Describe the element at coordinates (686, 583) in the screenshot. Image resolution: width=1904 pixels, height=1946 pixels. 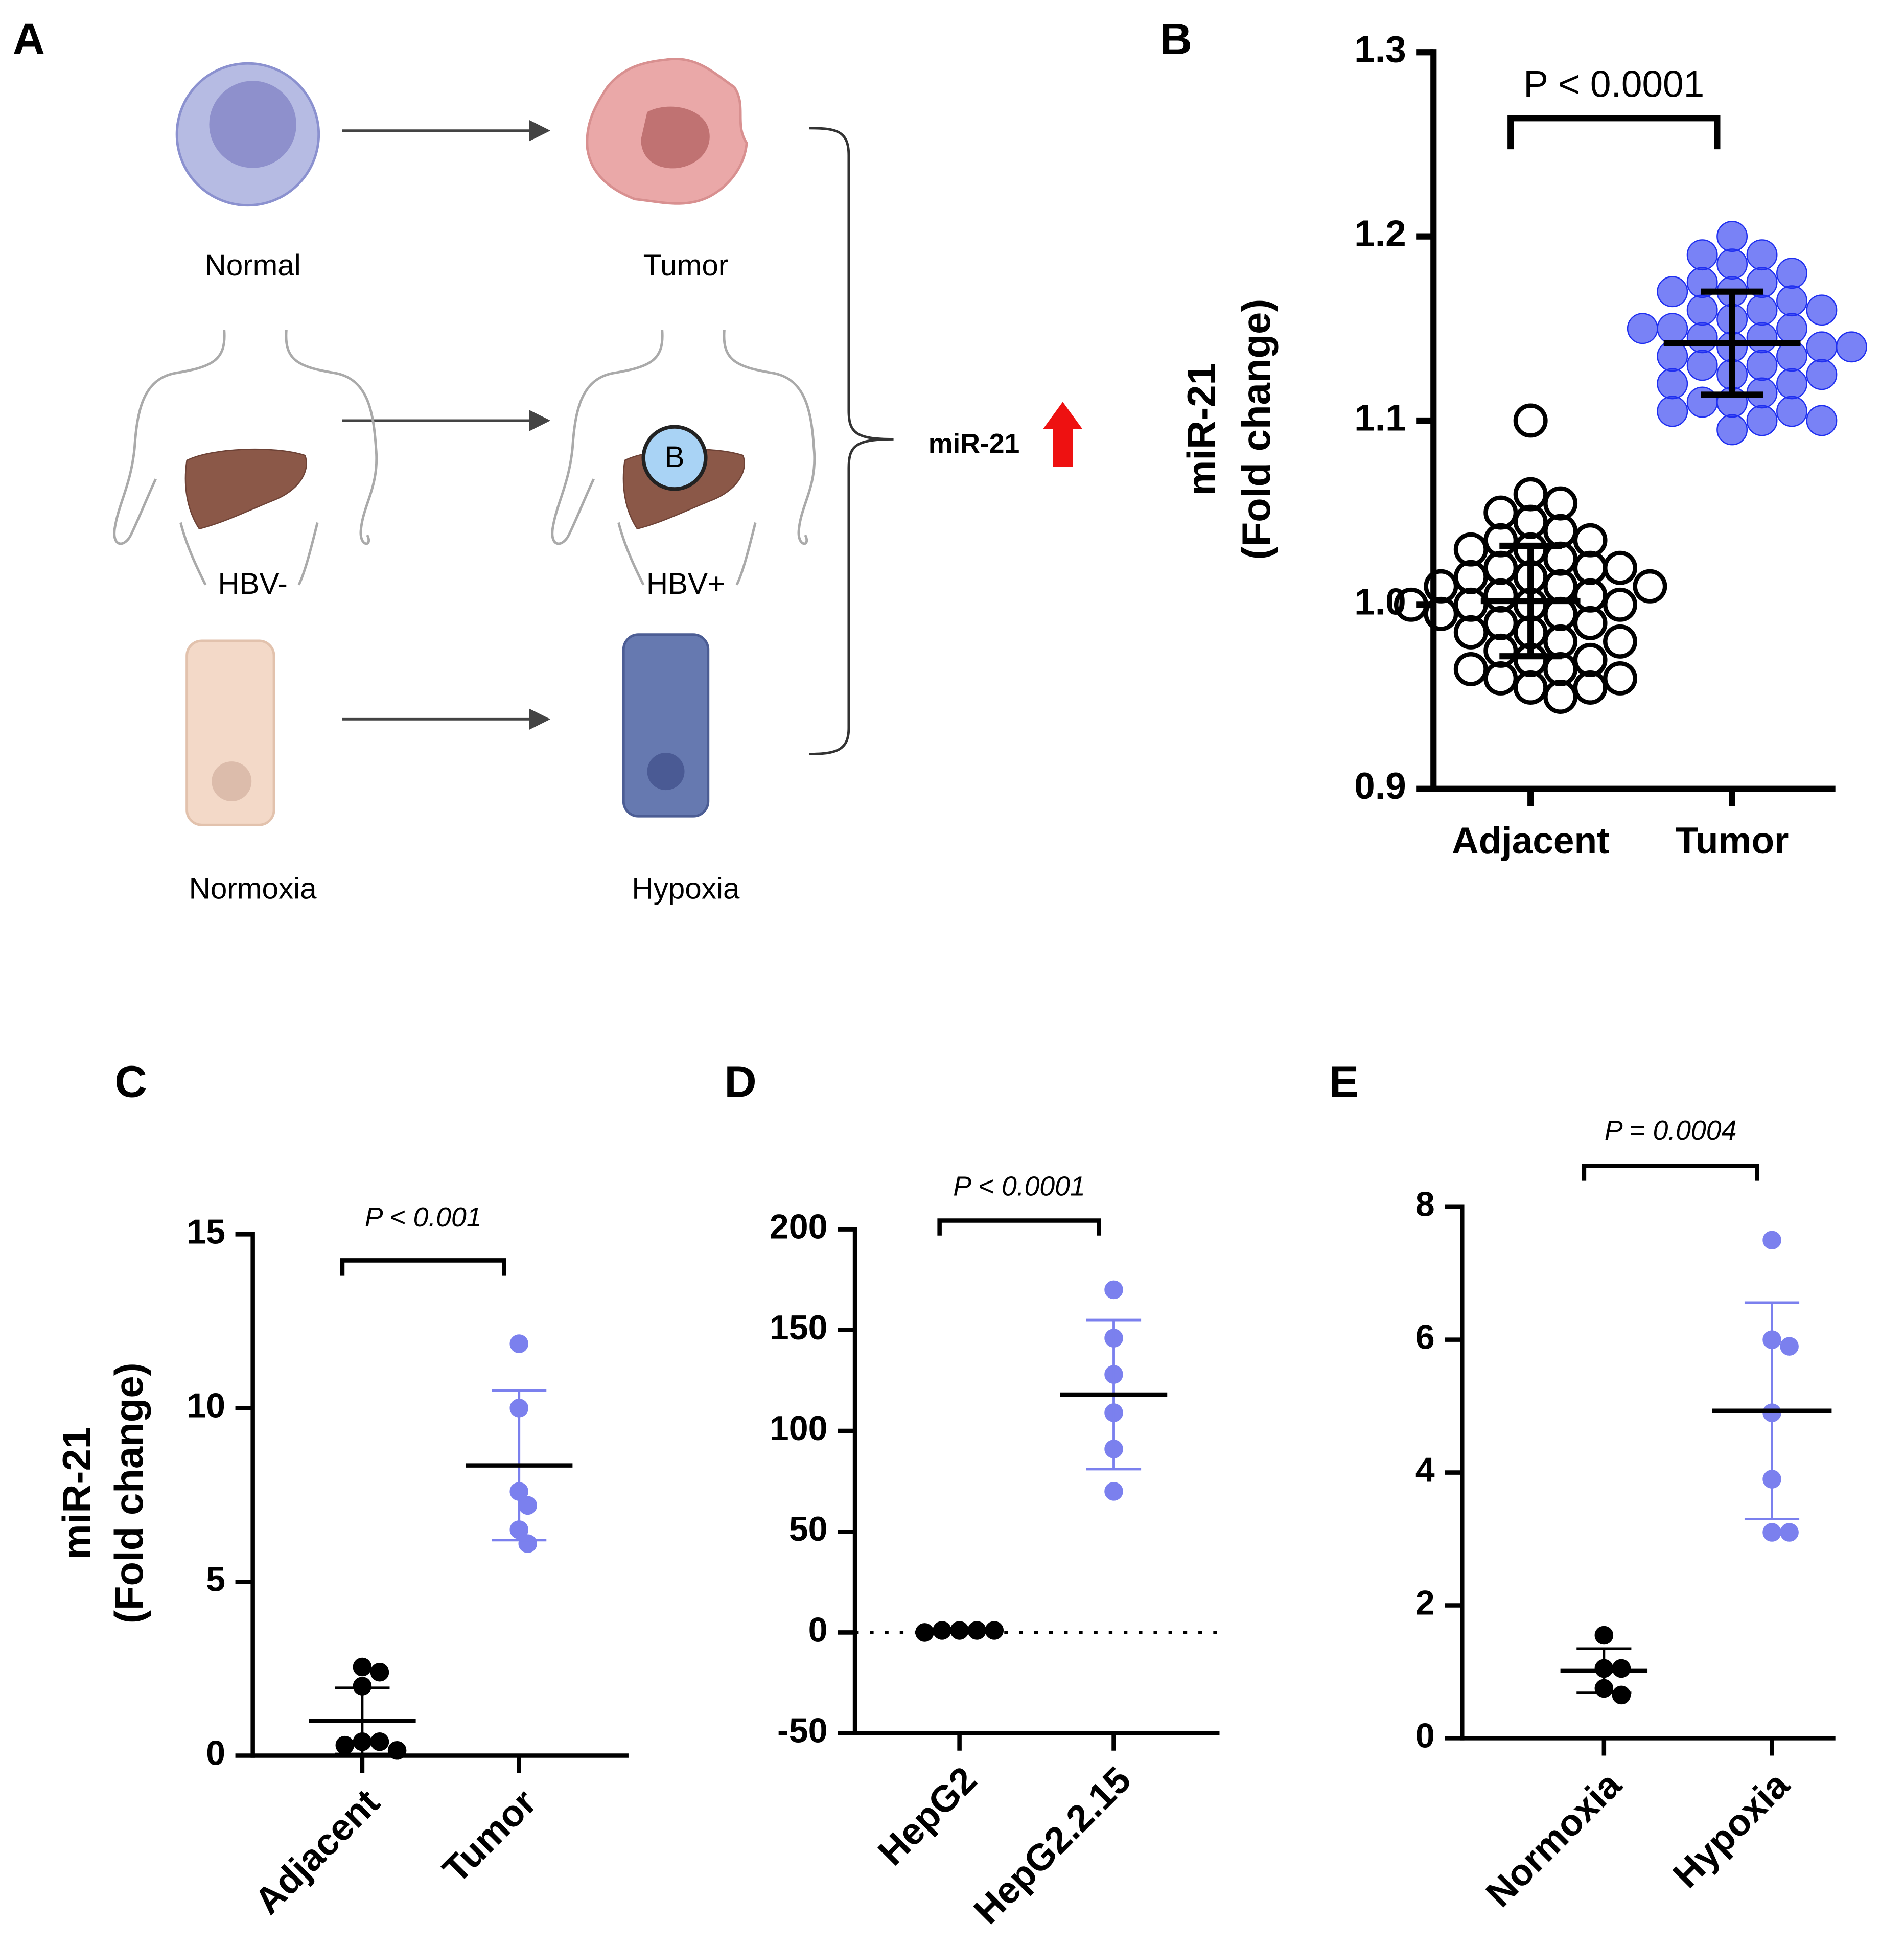
I see `label: HBV+` at that location.